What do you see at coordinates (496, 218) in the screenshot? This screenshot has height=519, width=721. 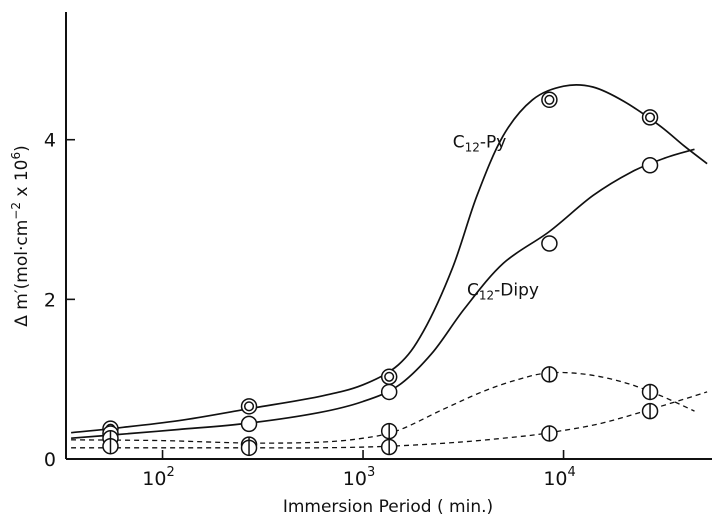 I see `annotation-layer: C12-Py C12-Dipy` at bounding box center [496, 218].